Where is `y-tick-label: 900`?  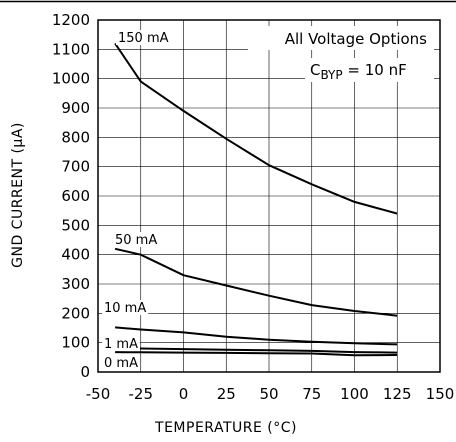
y-tick-label: 900 is located at coordinates (75, 108).